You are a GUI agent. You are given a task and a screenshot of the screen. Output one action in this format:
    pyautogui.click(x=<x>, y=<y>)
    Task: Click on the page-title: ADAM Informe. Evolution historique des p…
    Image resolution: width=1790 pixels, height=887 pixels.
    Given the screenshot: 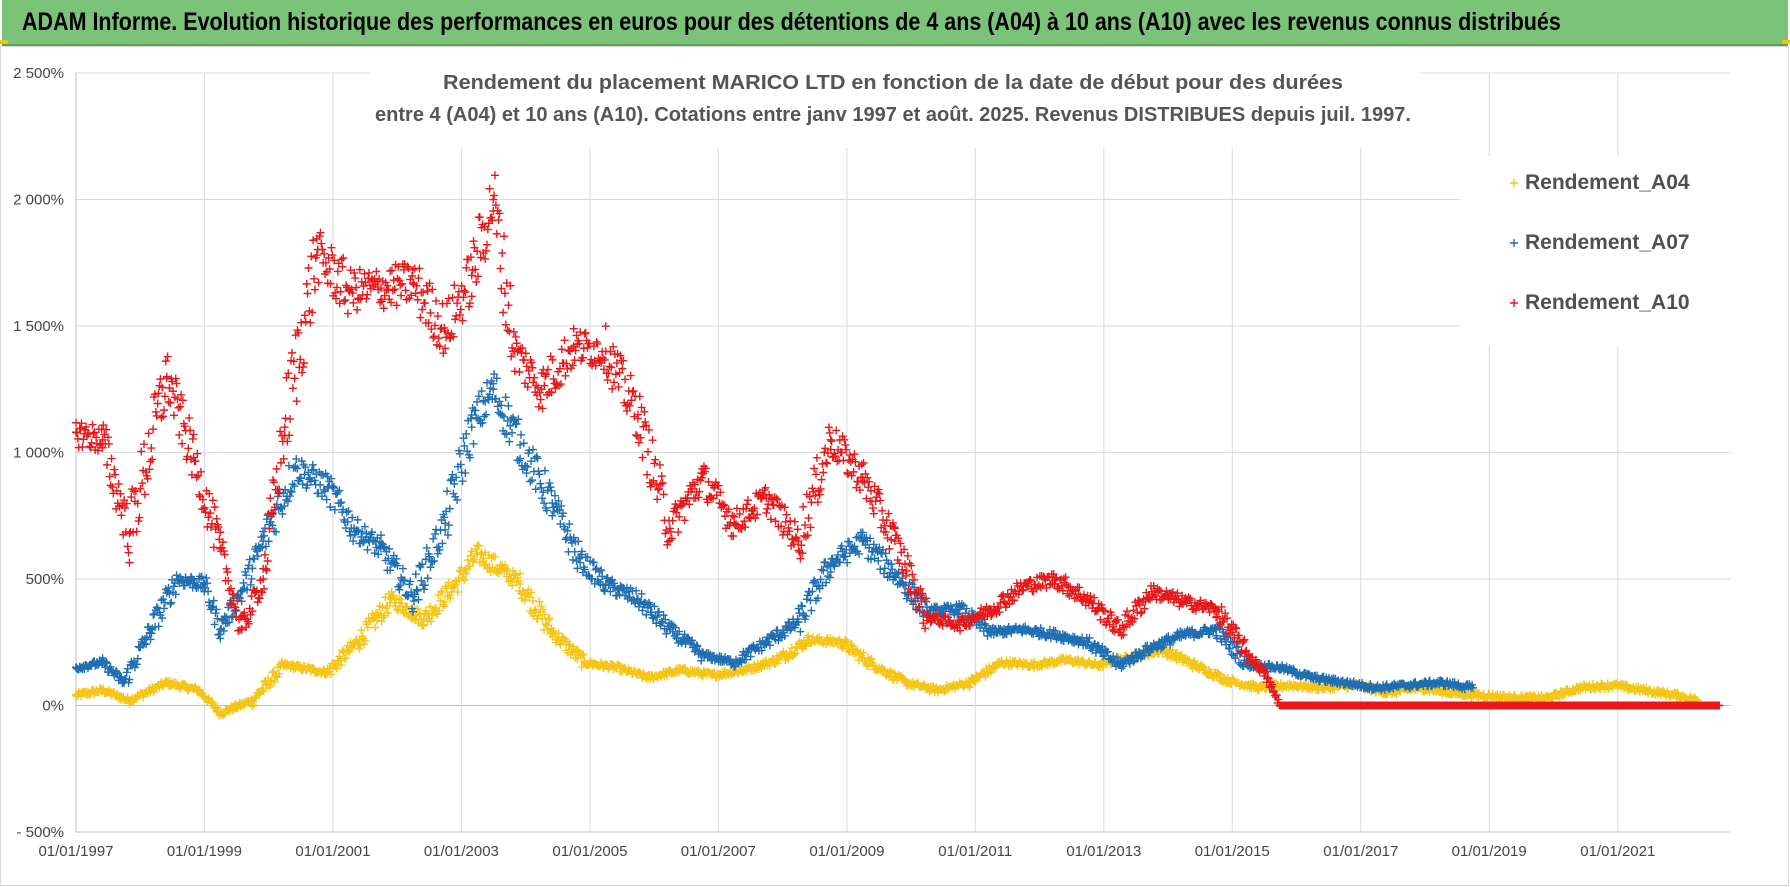 What is the action you would take?
    pyautogui.click(x=791, y=21)
    